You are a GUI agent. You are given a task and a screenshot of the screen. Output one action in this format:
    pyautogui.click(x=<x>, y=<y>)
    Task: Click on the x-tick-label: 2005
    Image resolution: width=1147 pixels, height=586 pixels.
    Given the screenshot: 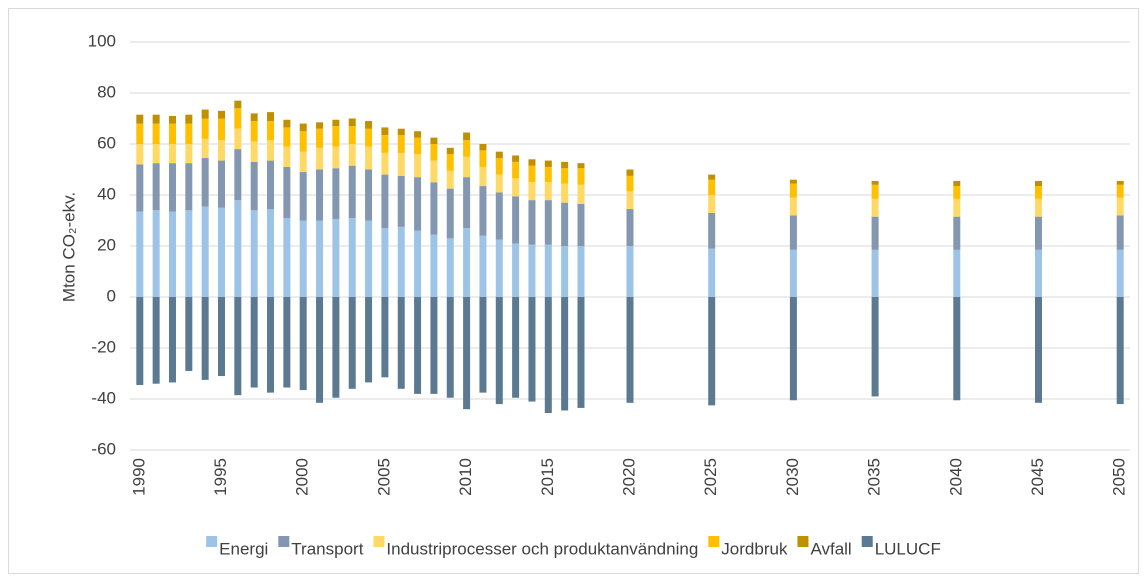 What is the action you would take?
    pyautogui.click(x=383, y=477)
    